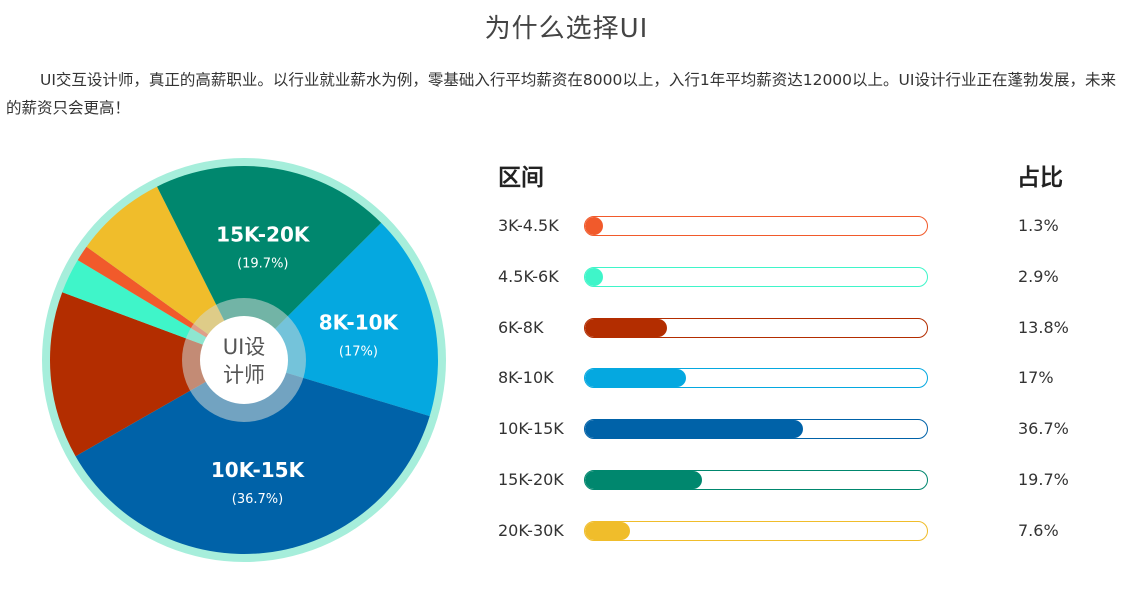 Image resolution: width=1133 pixels, height=593 pixels. What do you see at coordinates (1038, 530) in the screenshot?
I see `bar-percent-value: 7.6%` at bounding box center [1038, 530].